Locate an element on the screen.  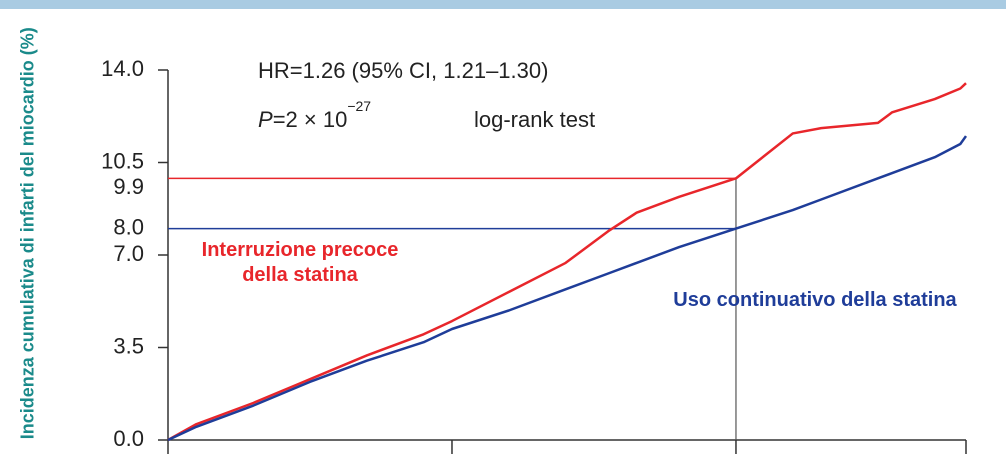
y-tick-label: 0.0 is located at coordinates (128, 438).